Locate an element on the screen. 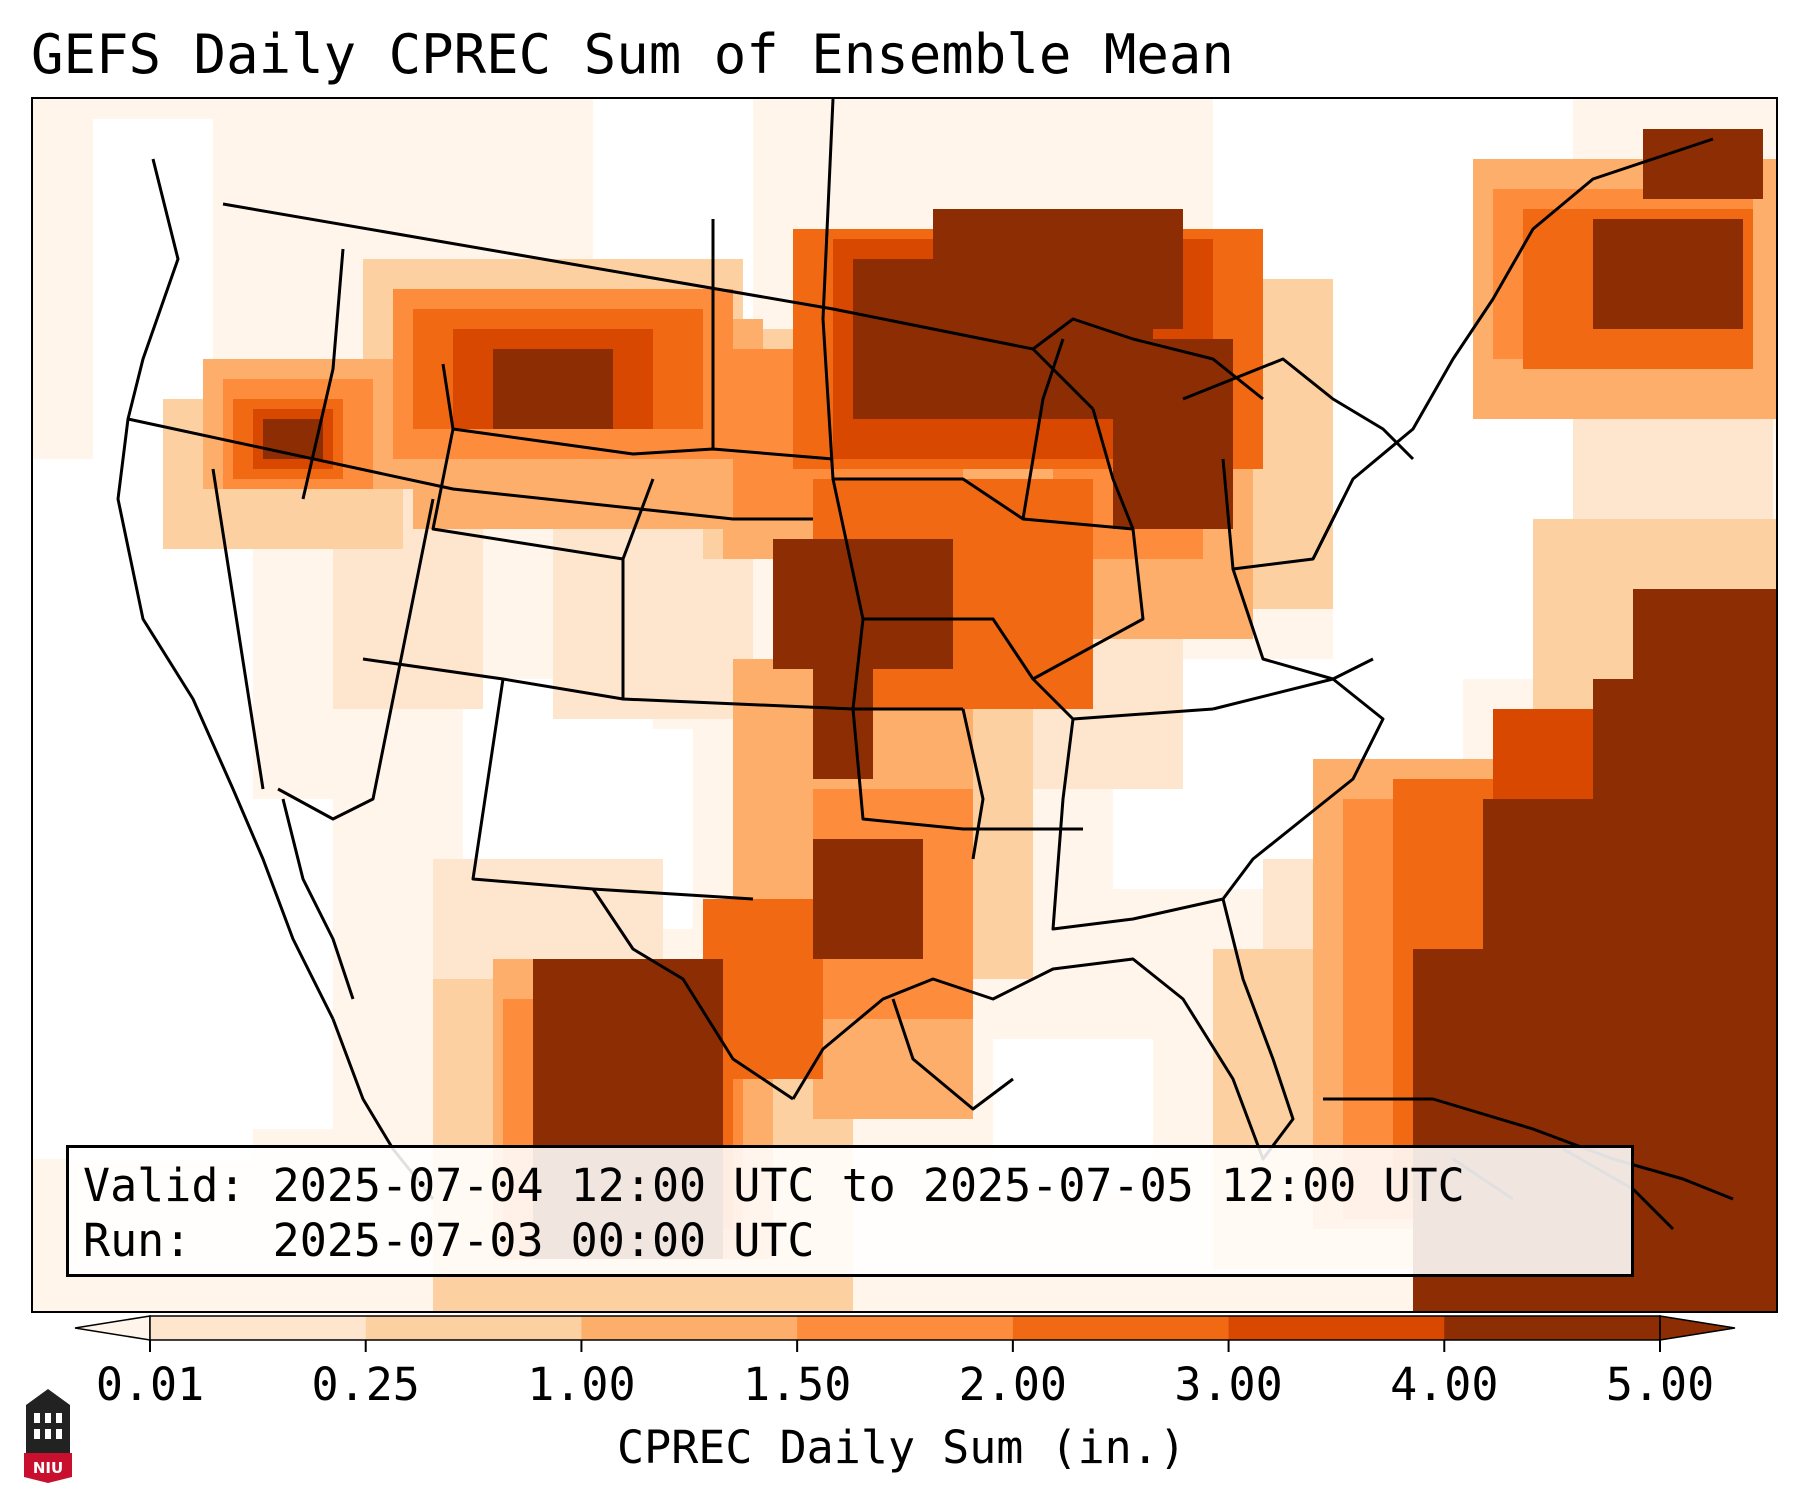 Image resolution: width=1803 pixels, height=1500 pixels. colorbar is located at coordinates (905, 1333).